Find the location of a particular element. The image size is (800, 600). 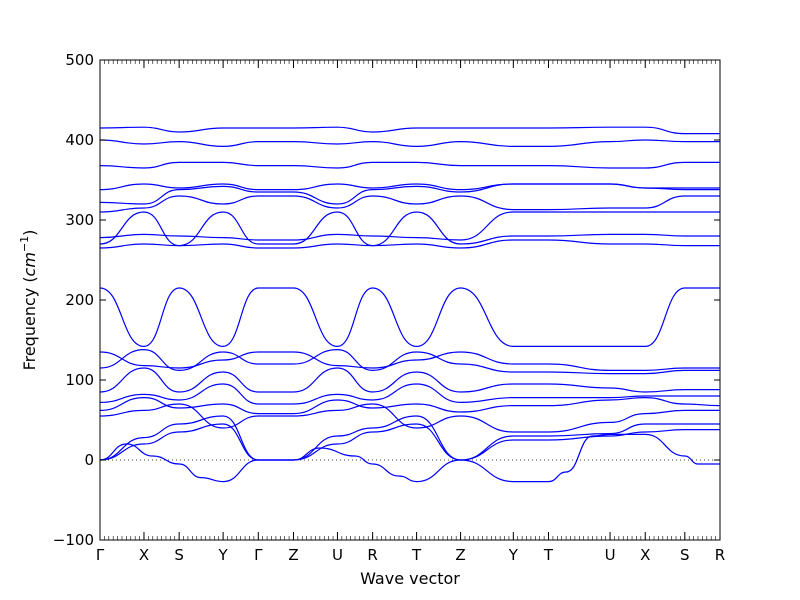

x-axis-label: Wave vector is located at coordinates (410, 578).